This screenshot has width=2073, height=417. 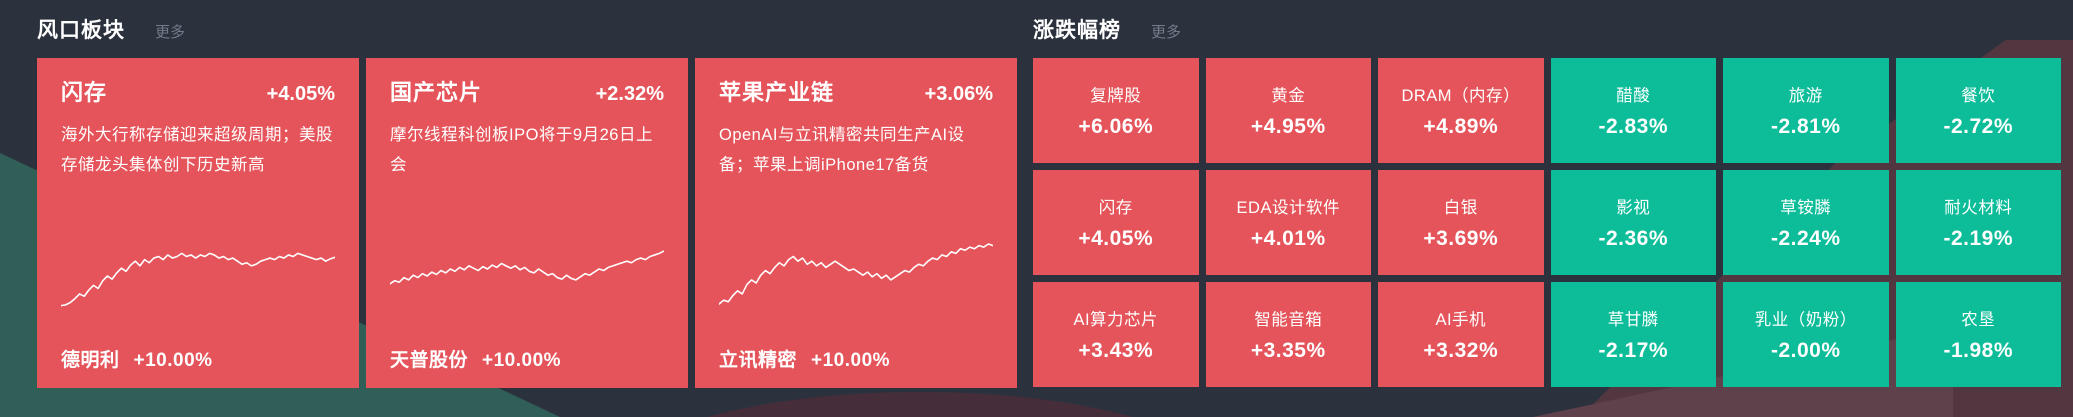 I want to click on sector-tile: AI手机 +3.32%, so click(x=1461, y=334).